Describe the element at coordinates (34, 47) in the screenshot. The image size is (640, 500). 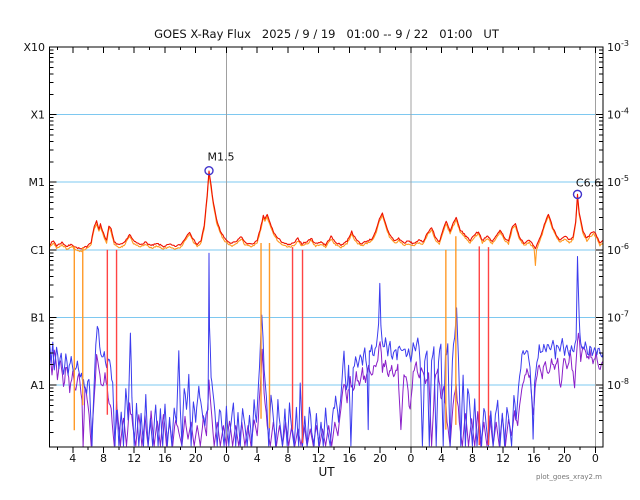
I see `left-axis-label: X10` at that location.